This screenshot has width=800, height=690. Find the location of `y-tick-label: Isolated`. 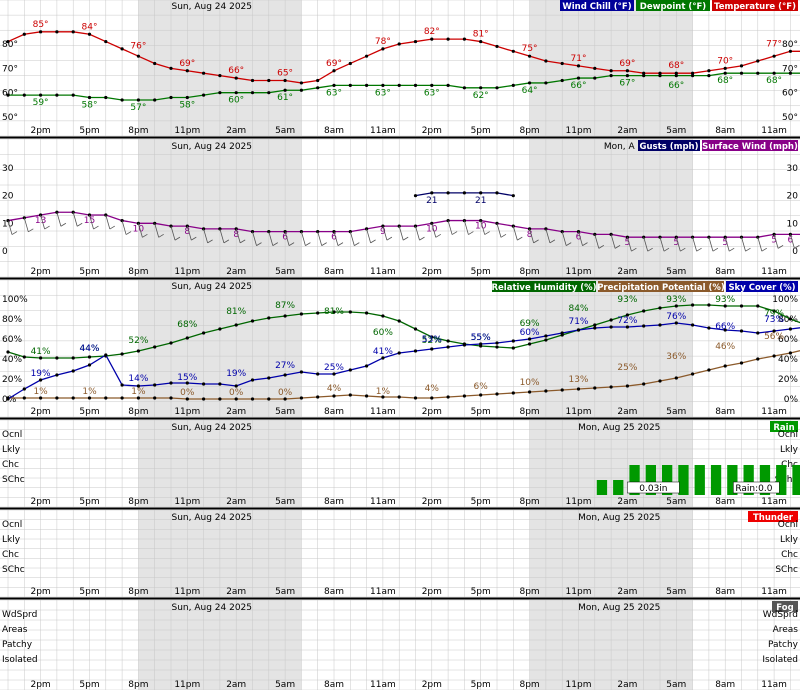

y-tick-label: Isolated is located at coordinates (20, 660).